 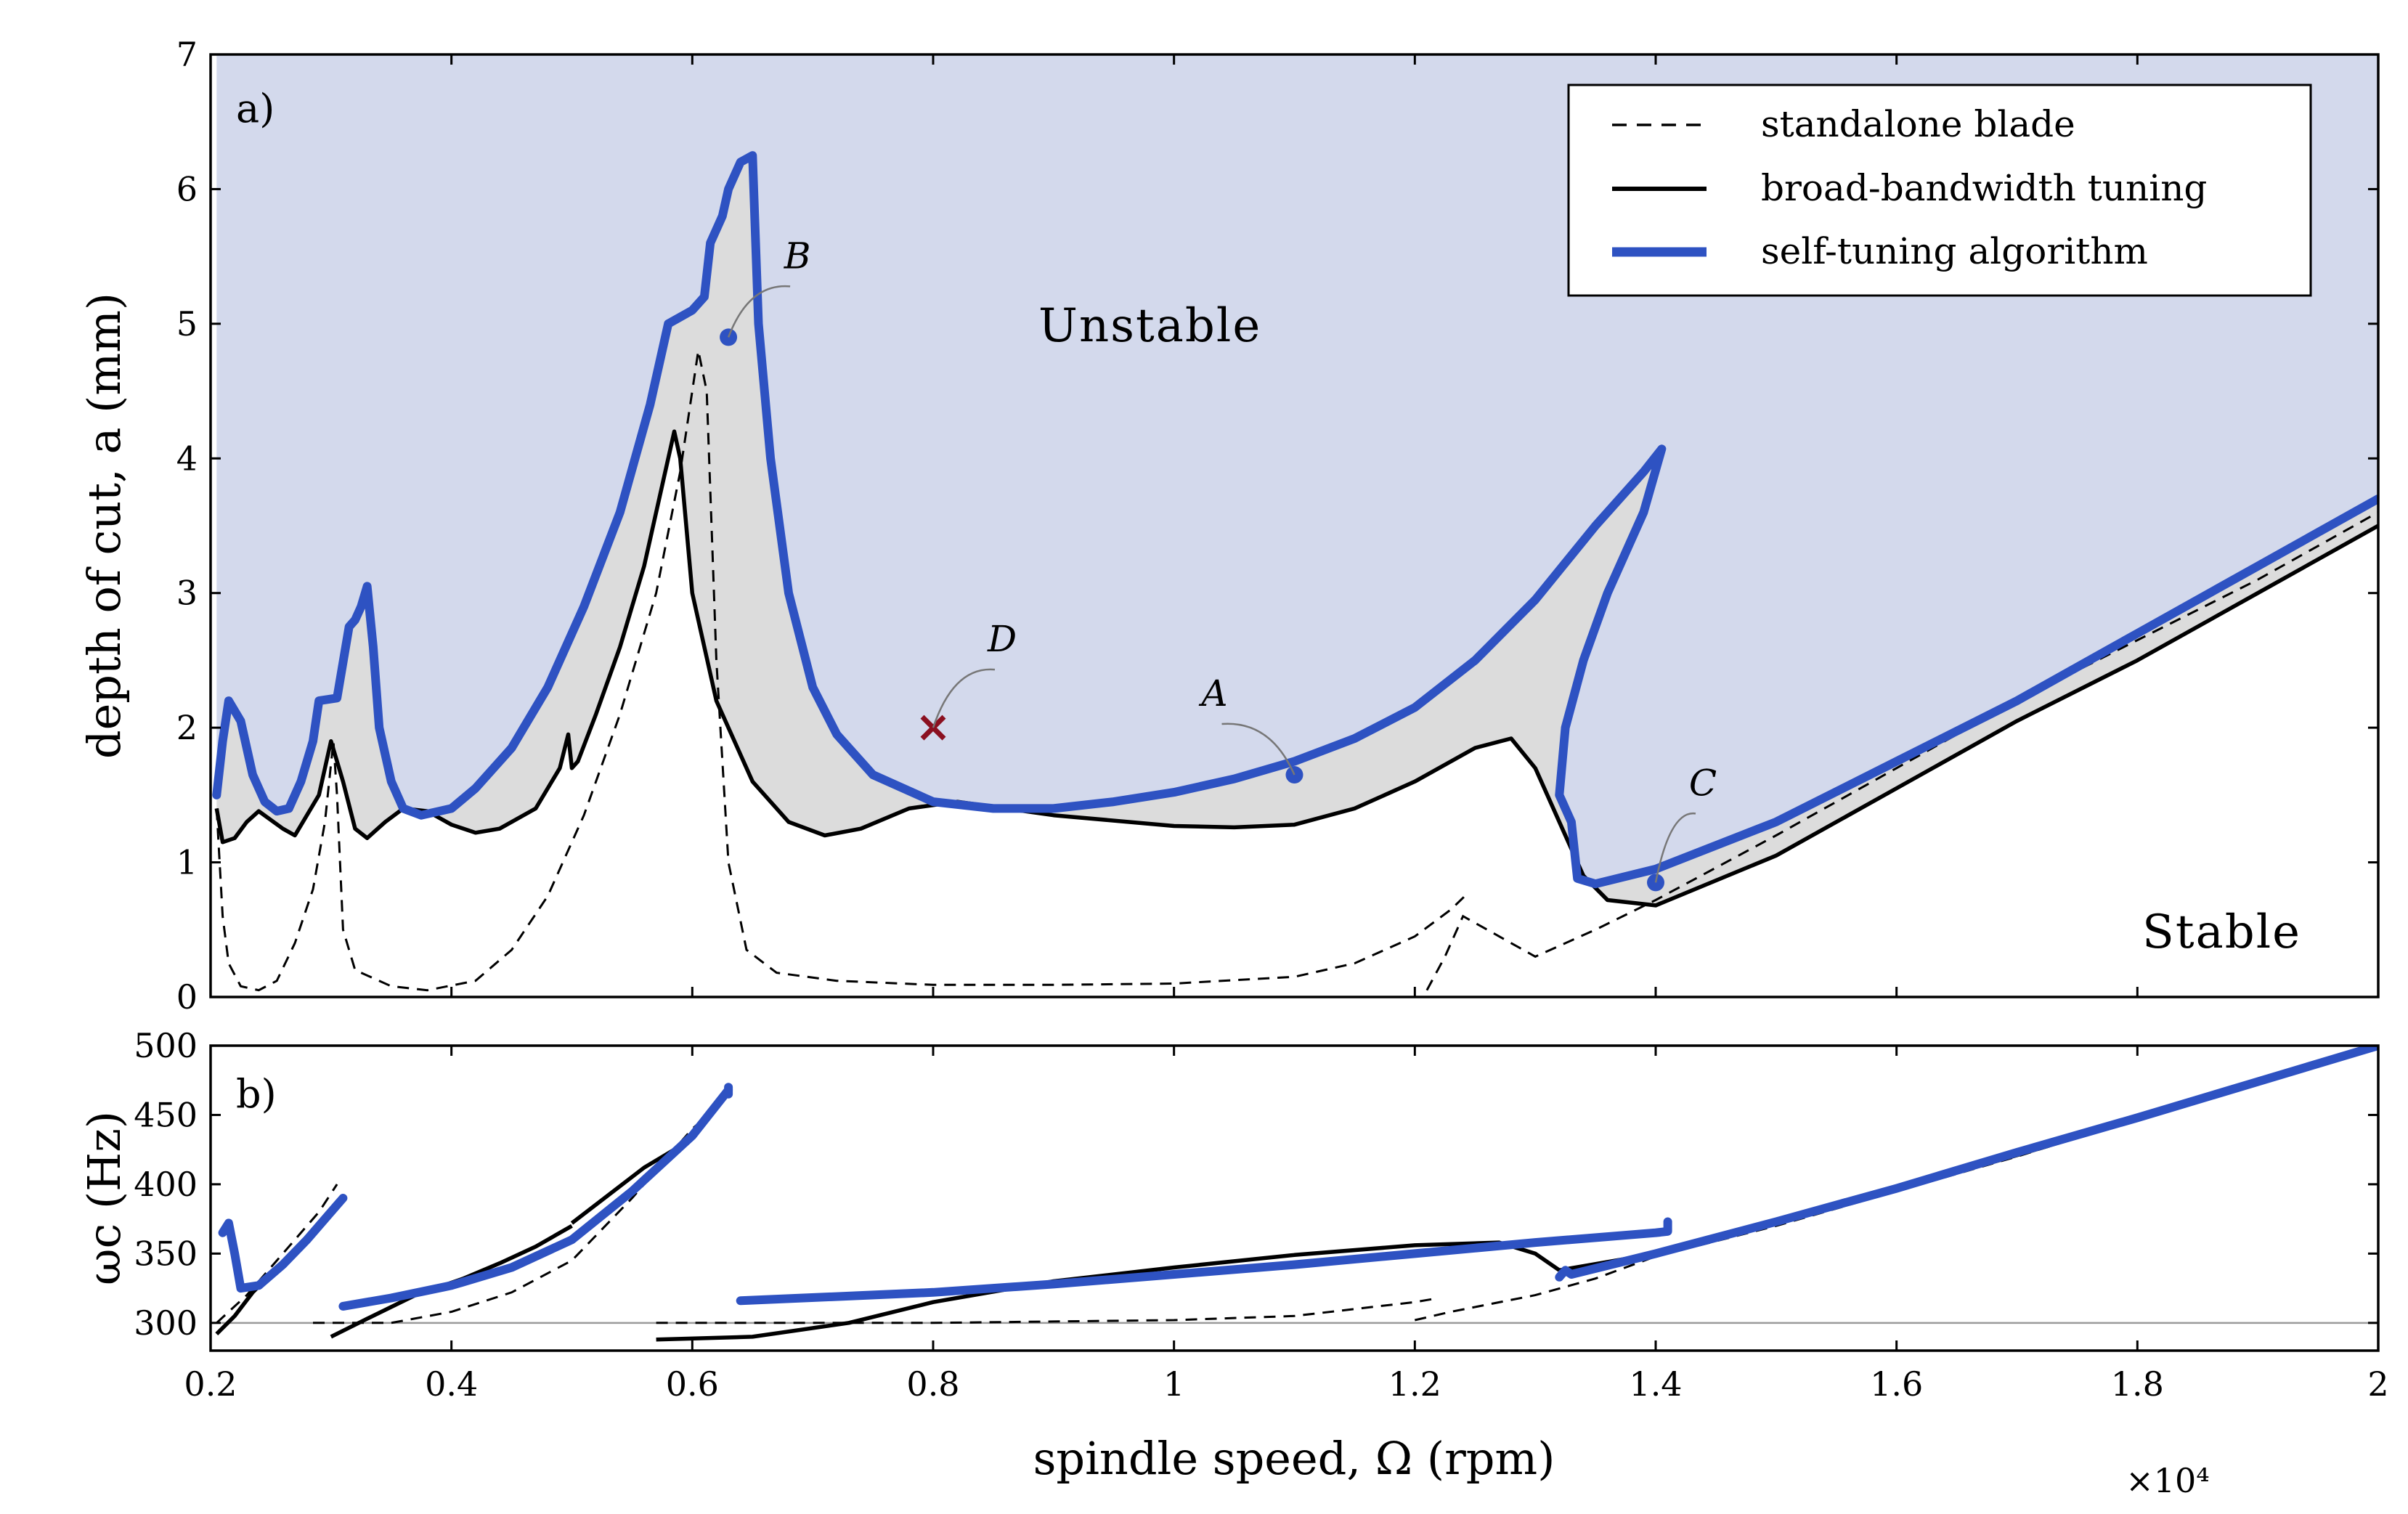 I want to click on y-tick-label-b: 500, so click(x=166, y=1045).